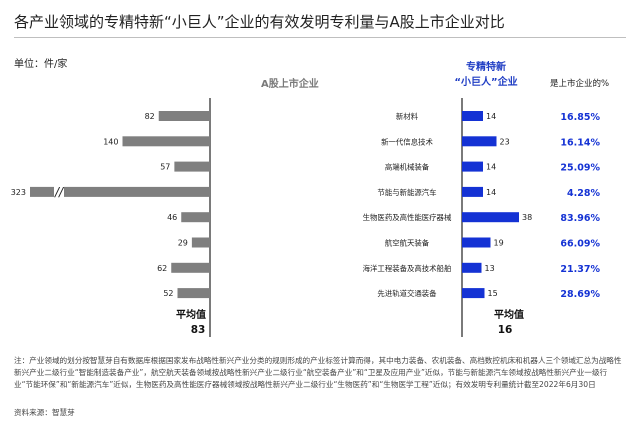  Describe the element at coordinates (407, 293) in the screenshot. I see `category-label: 先进轨道交通装备` at that location.